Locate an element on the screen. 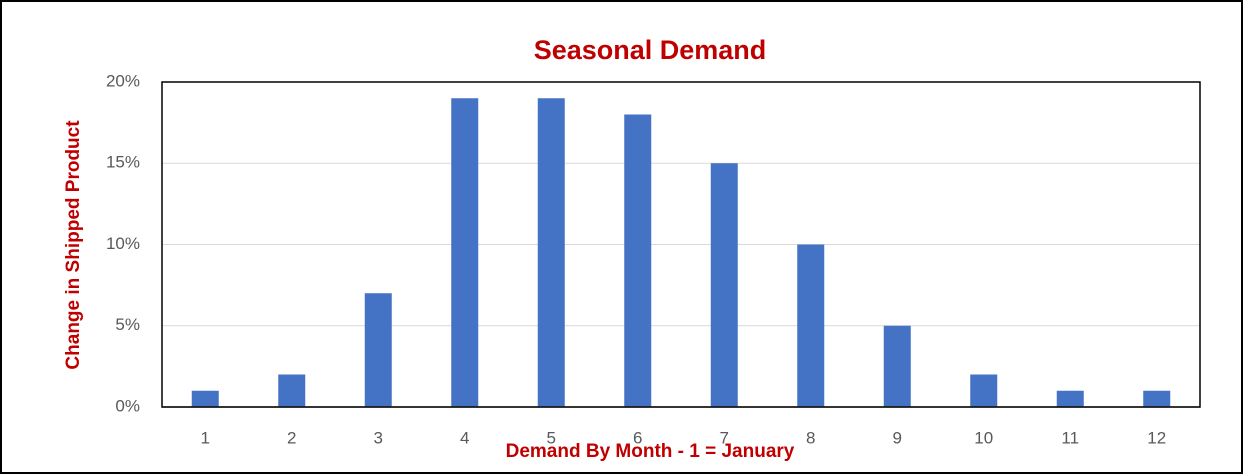 The height and width of the screenshot is (474, 1243). x-axis-label: Demand By Month - 1 = January is located at coordinates (650, 451).